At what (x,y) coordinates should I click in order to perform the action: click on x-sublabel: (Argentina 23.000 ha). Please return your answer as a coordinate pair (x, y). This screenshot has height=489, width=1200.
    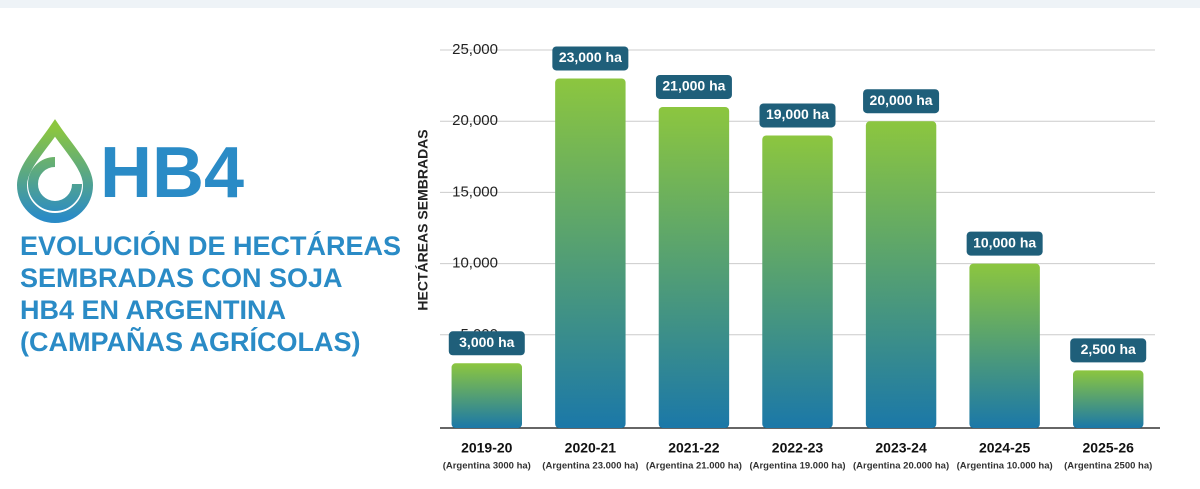
    Looking at the image, I should click on (590, 466).